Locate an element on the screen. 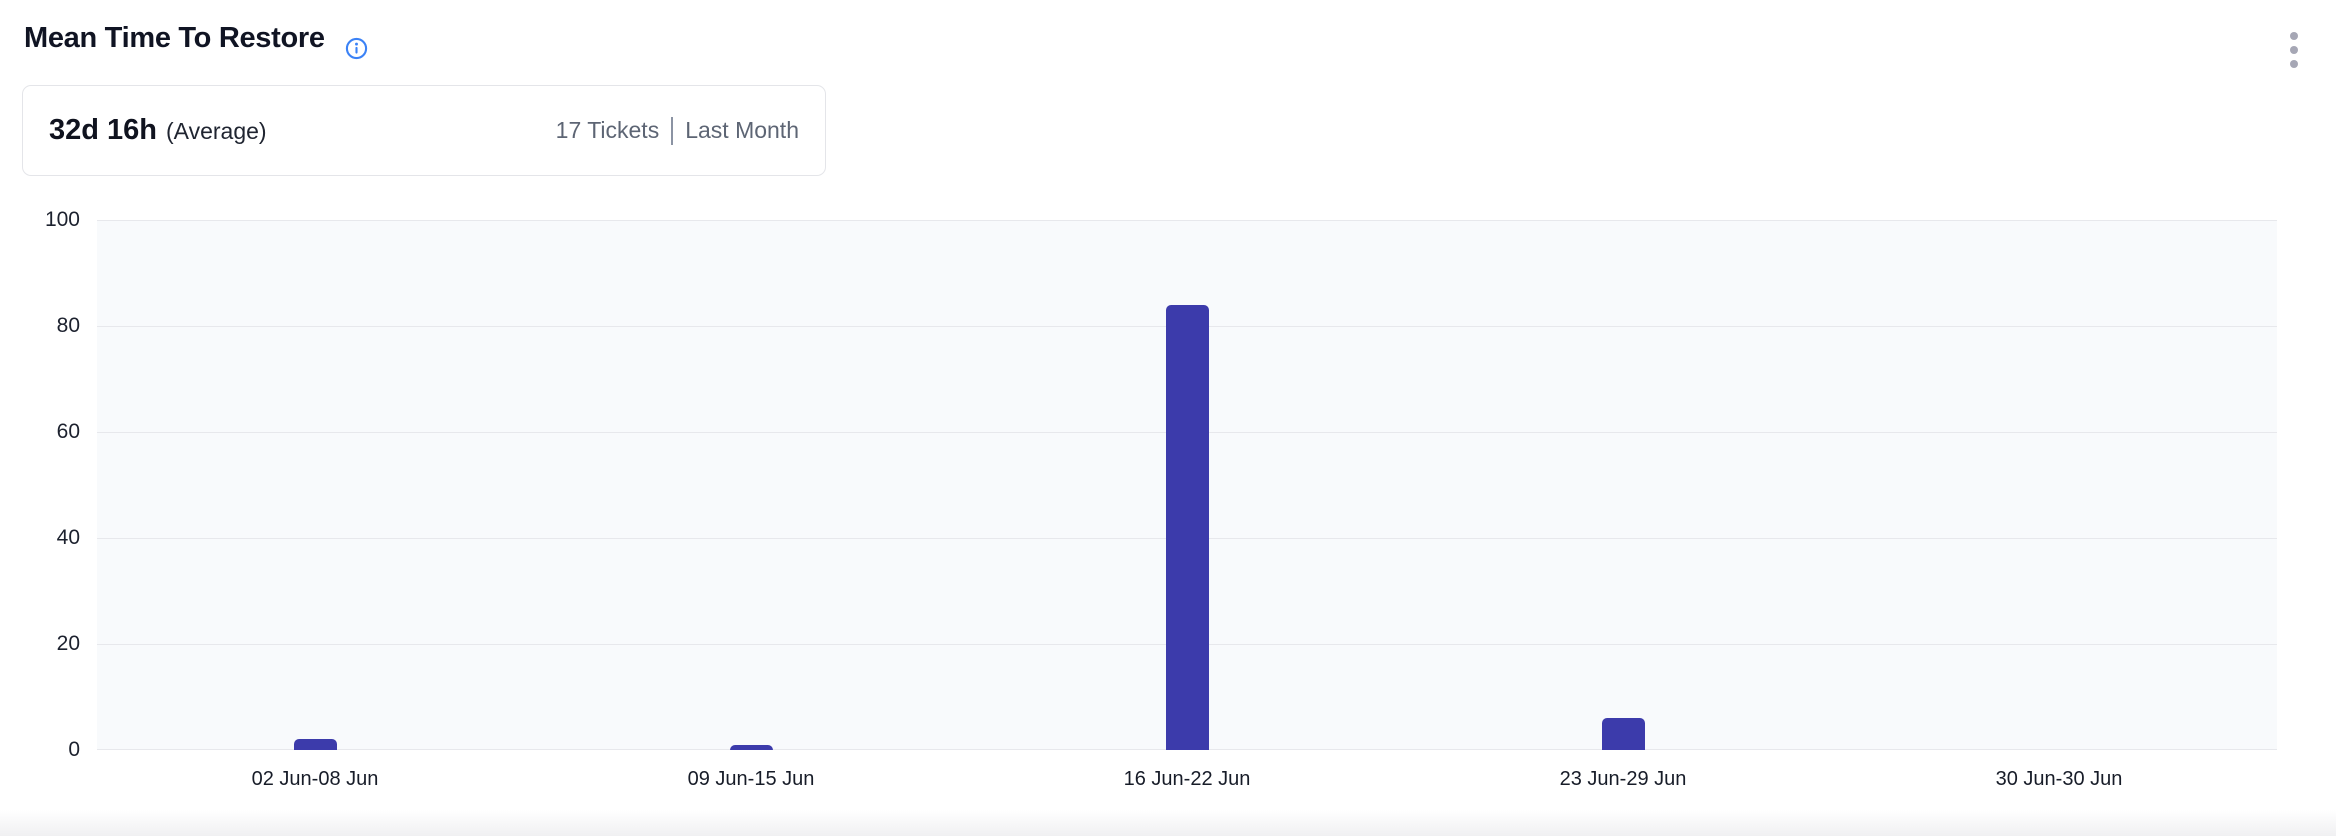  y-axis-tick-label: 20 is located at coordinates (68, 643).